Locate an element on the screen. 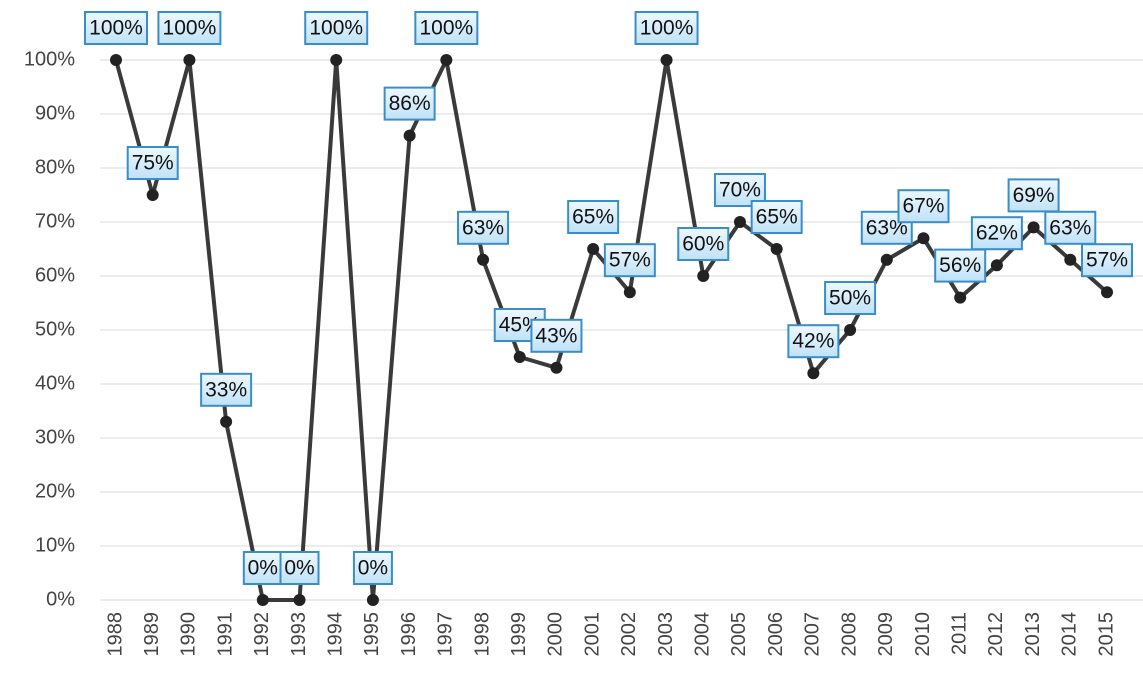  value-label: 86% is located at coordinates (409, 103).